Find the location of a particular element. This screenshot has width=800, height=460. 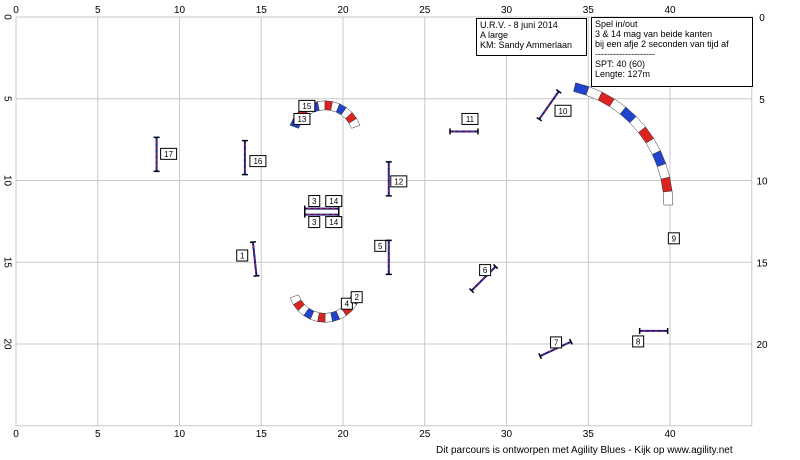

jump-10-bar-stripe is located at coordinates (549, 105).